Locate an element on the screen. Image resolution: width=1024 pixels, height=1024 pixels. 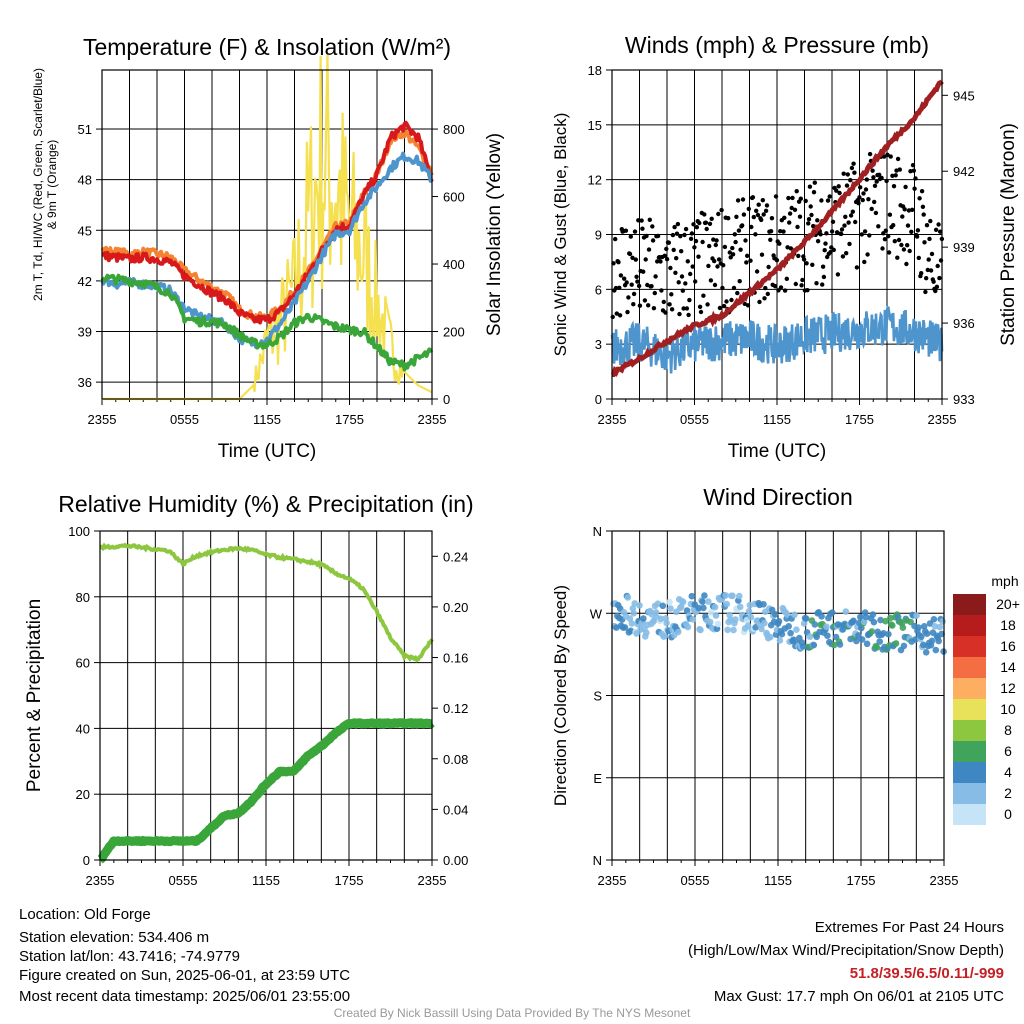
y-tick-label: W is located at coordinates (596, 613).